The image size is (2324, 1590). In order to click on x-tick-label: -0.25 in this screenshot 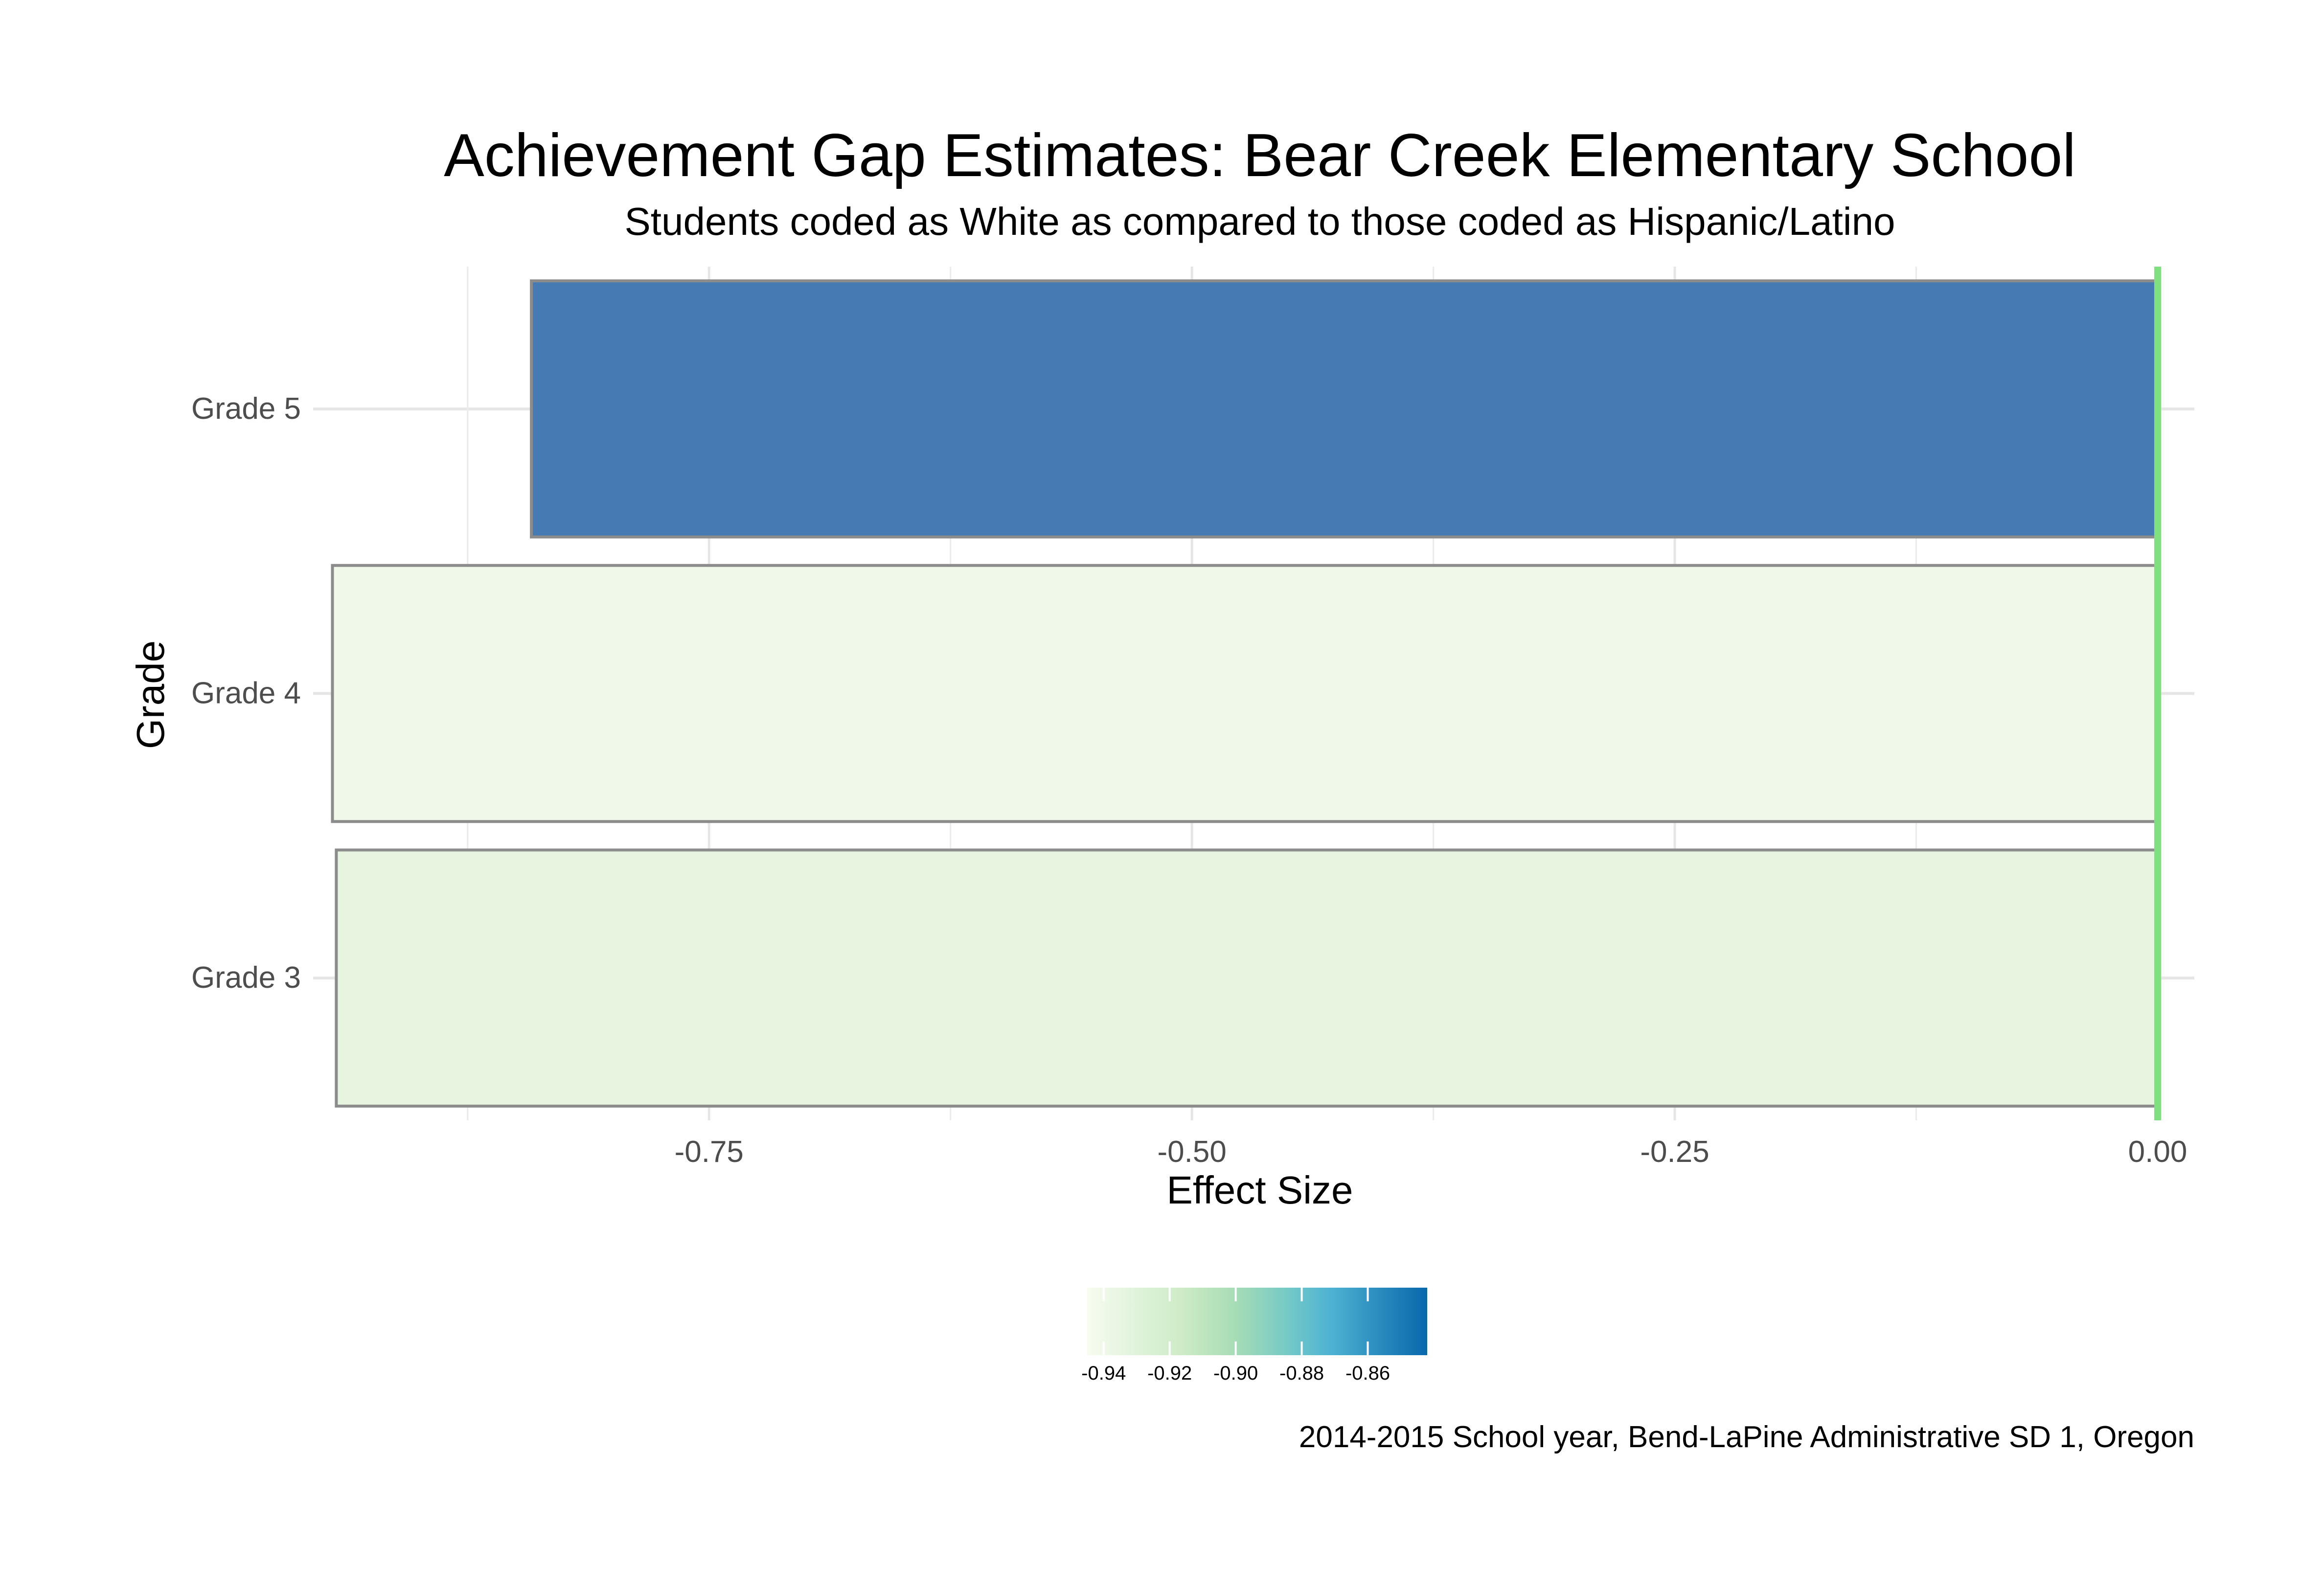, I will do `click(1674, 1152)`.